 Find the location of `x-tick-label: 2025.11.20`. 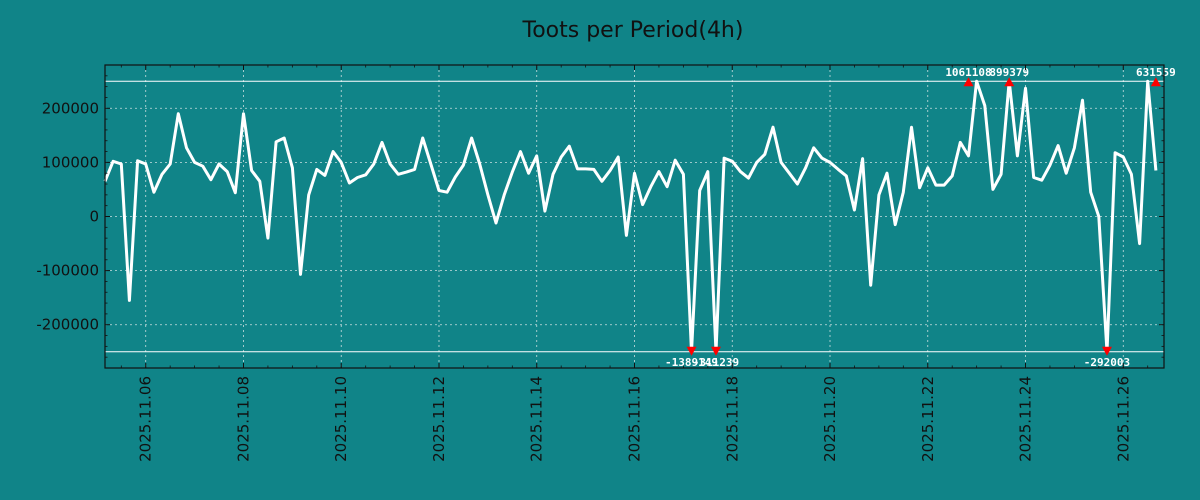

x-tick-label: 2025.11.20 is located at coordinates (830, 419).